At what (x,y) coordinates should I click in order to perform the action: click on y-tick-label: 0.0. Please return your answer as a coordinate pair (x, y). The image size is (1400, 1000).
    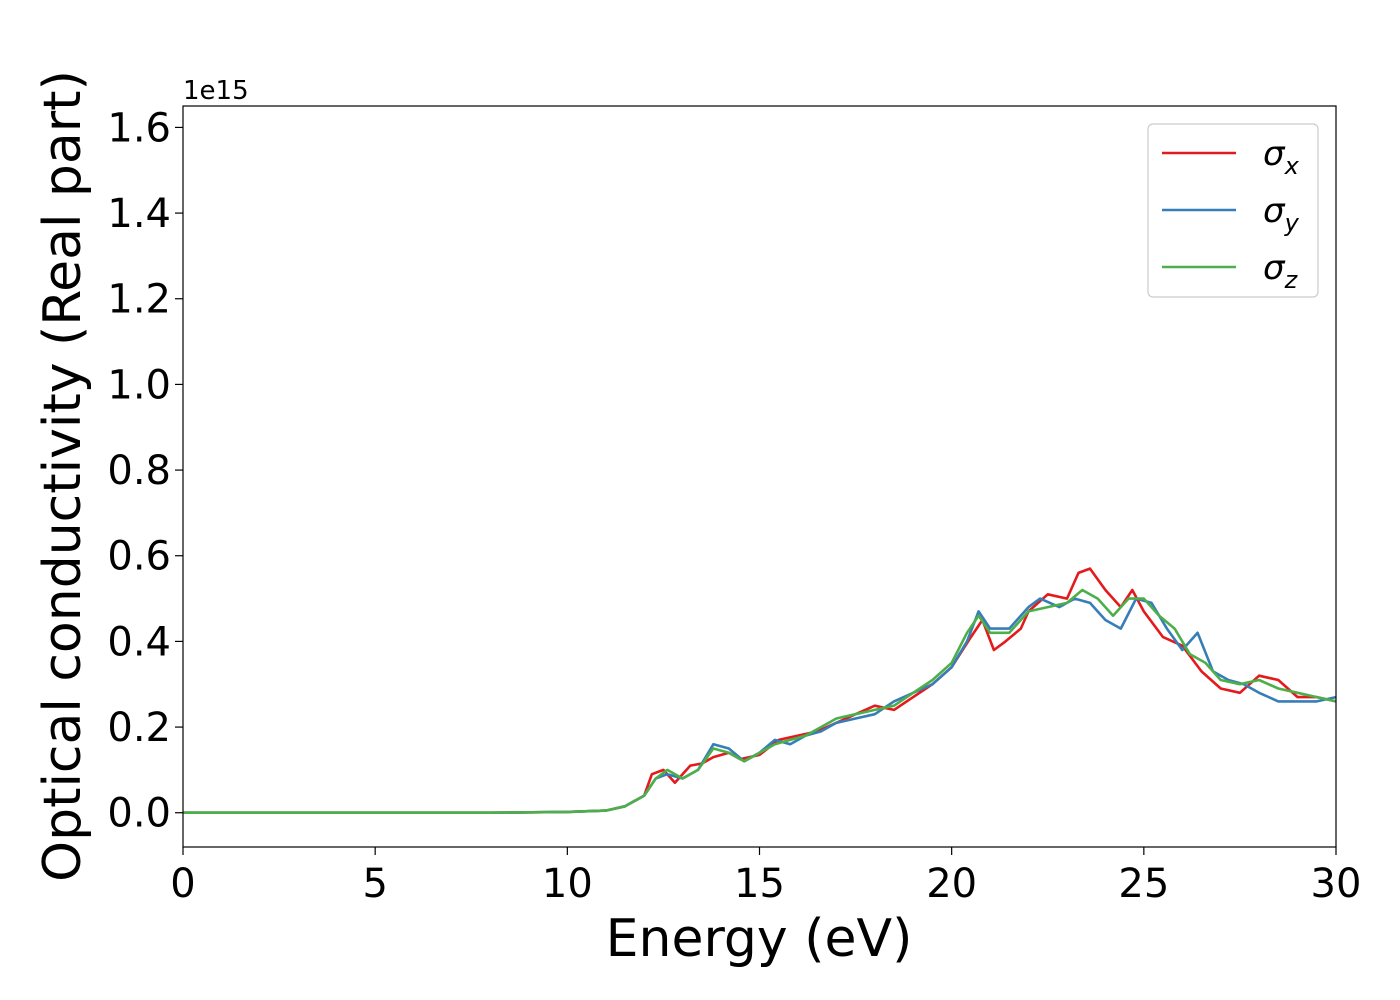
    Looking at the image, I should click on (139, 814).